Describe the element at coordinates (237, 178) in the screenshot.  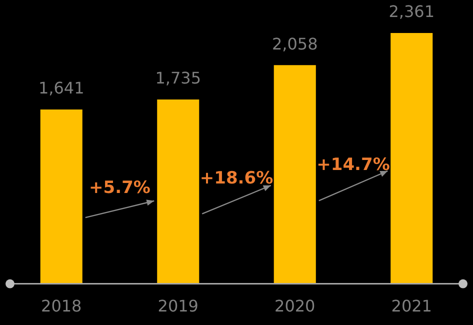
I see `annotation: +18.6%` at that location.